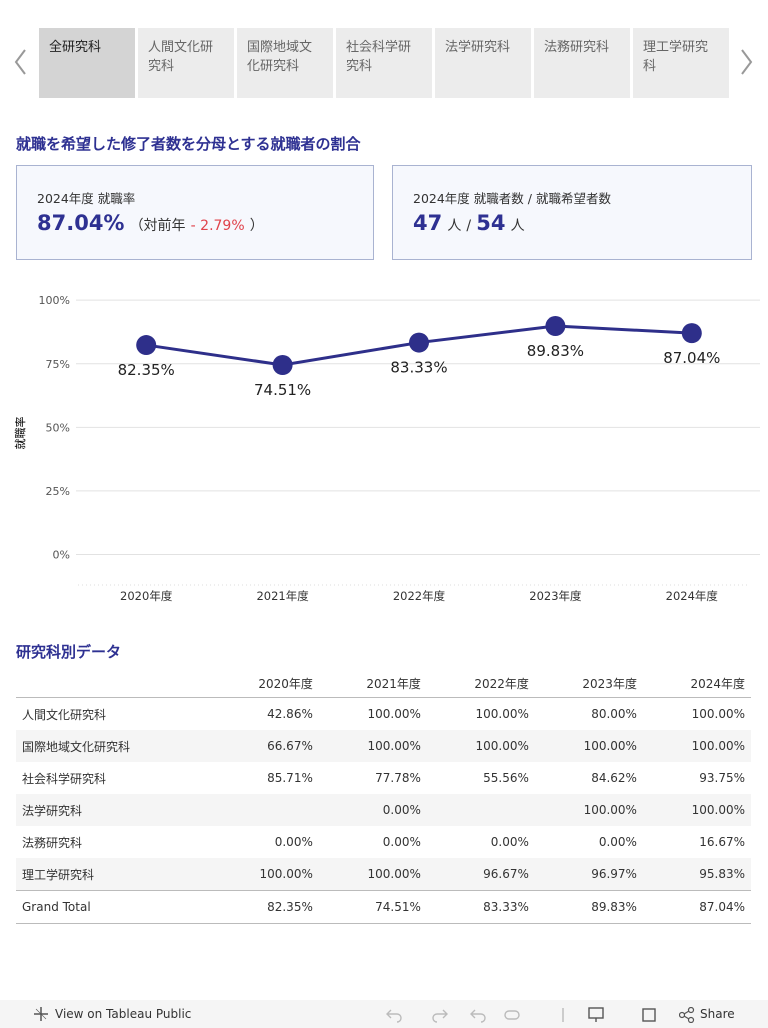  Describe the element at coordinates (282, 390) in the screenshot. I see `data-label: 74.51%` at that location.